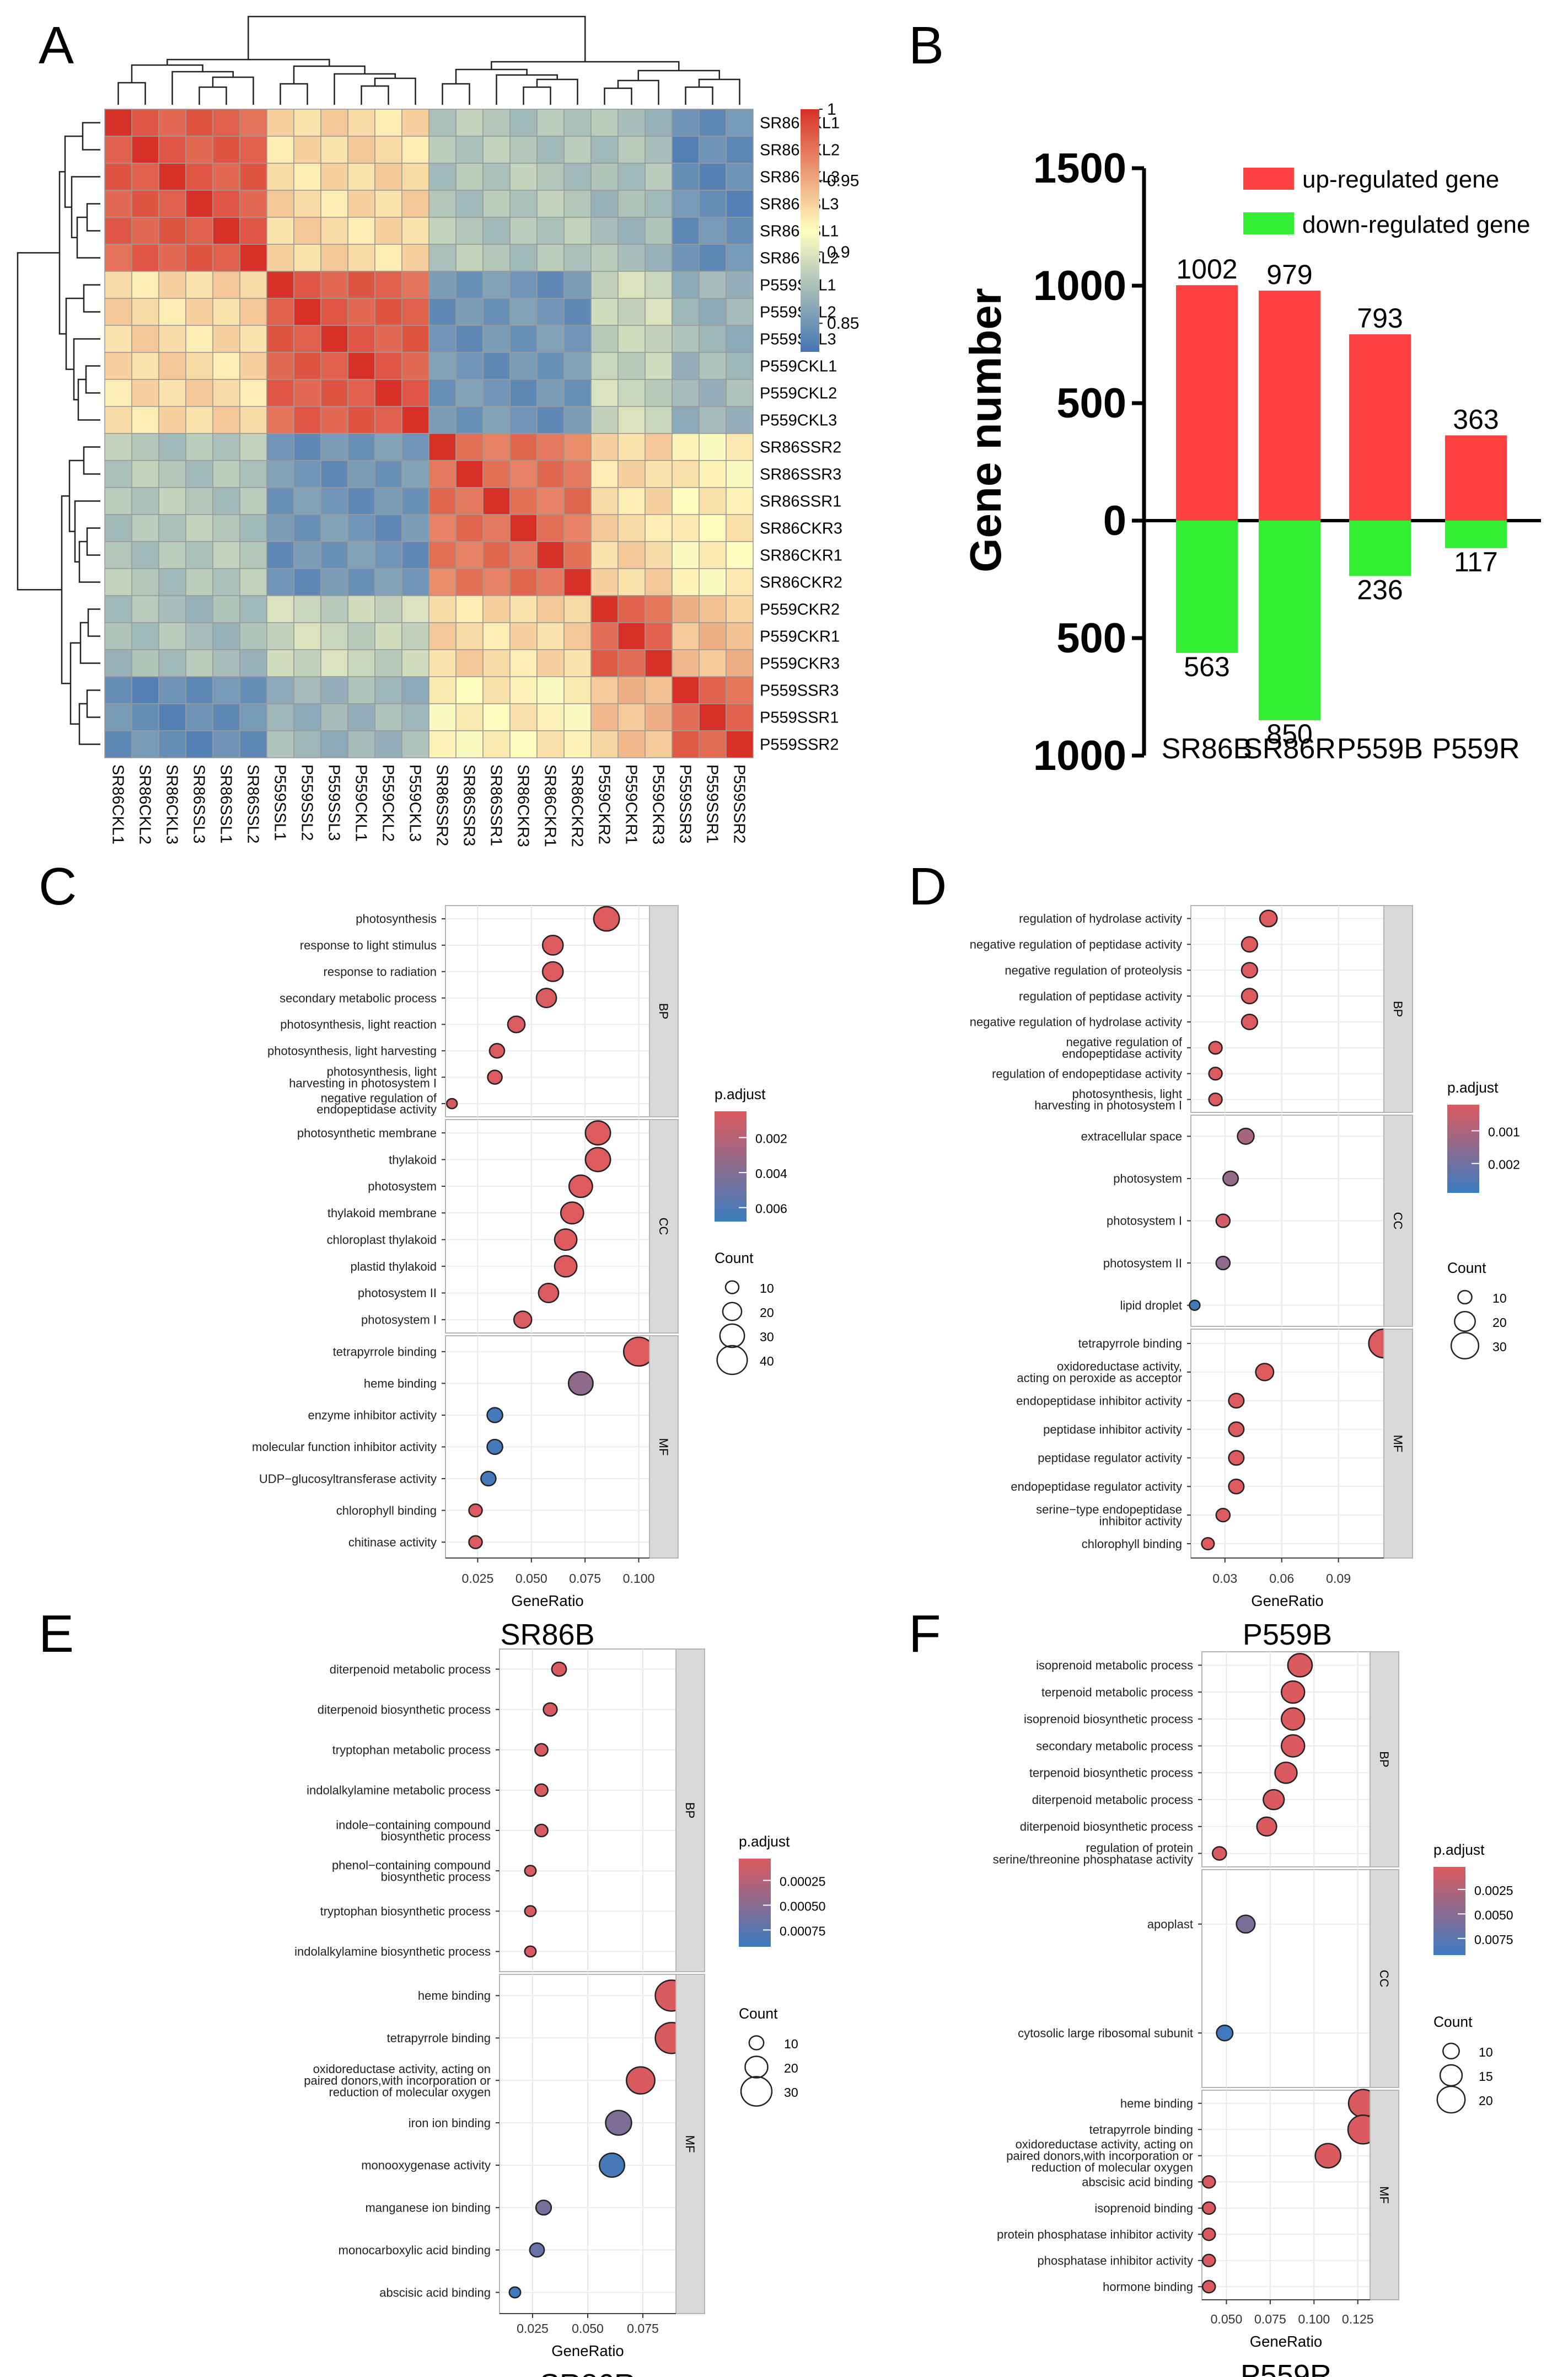 This screenshot has height=2377, width=1568. I want to click on go-term-label: photosynthesis, light harvesting, so click(352, 1051).